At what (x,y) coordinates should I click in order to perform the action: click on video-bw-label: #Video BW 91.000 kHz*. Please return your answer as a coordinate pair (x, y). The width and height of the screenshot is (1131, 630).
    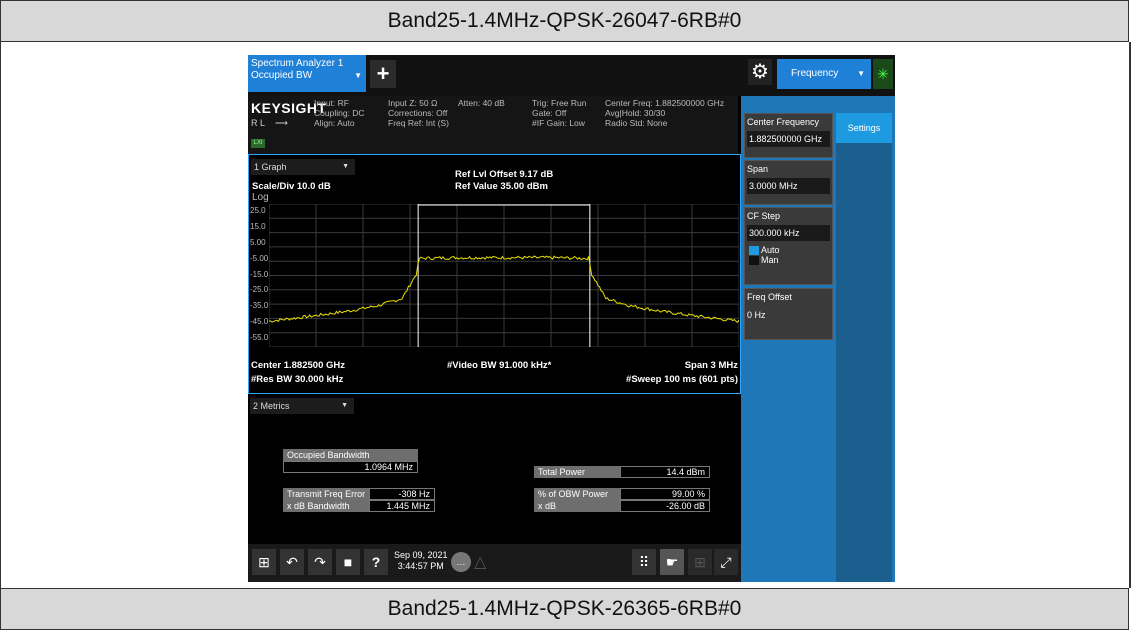
    Looking at the image, I should click on (499, 365).